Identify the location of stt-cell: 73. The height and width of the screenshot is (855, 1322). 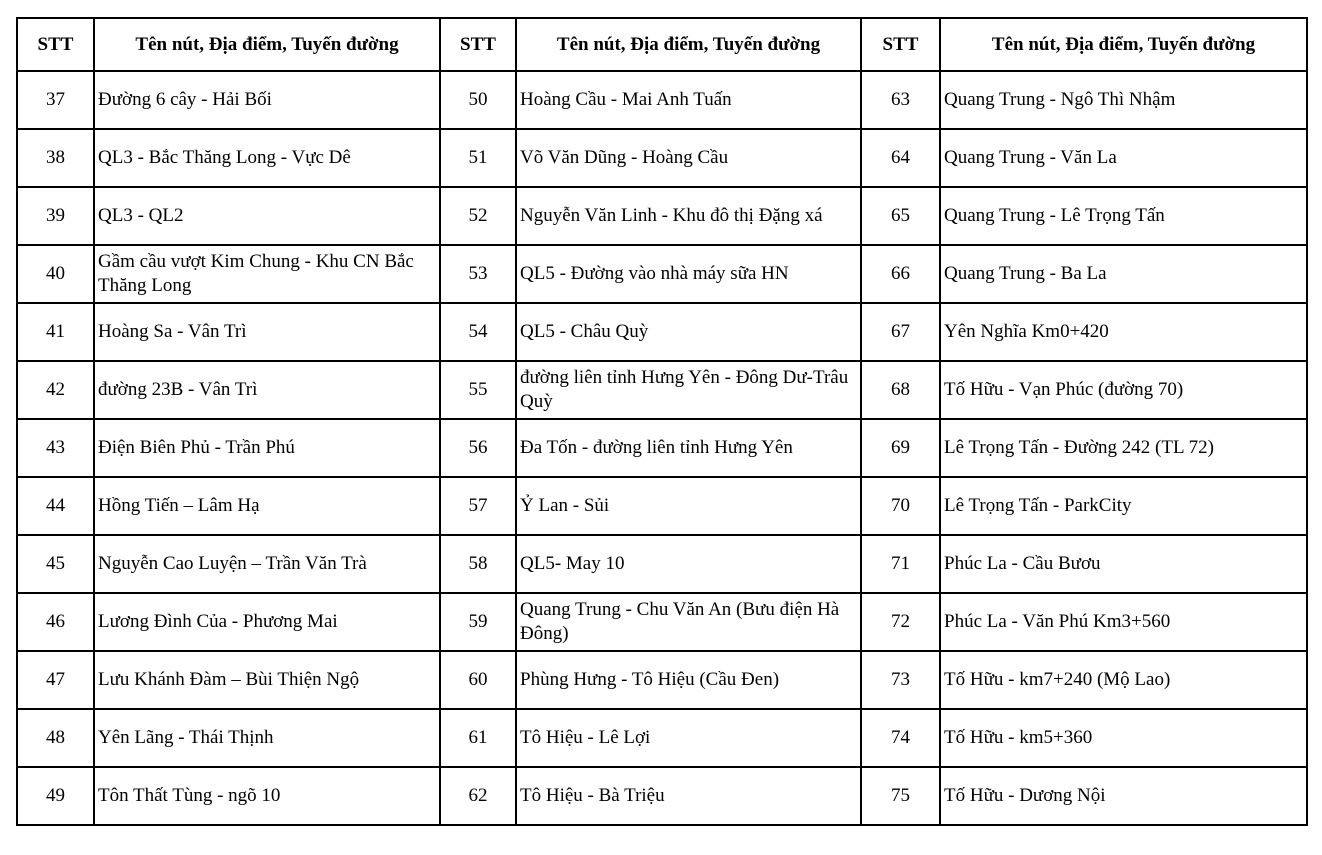
(900, 680).